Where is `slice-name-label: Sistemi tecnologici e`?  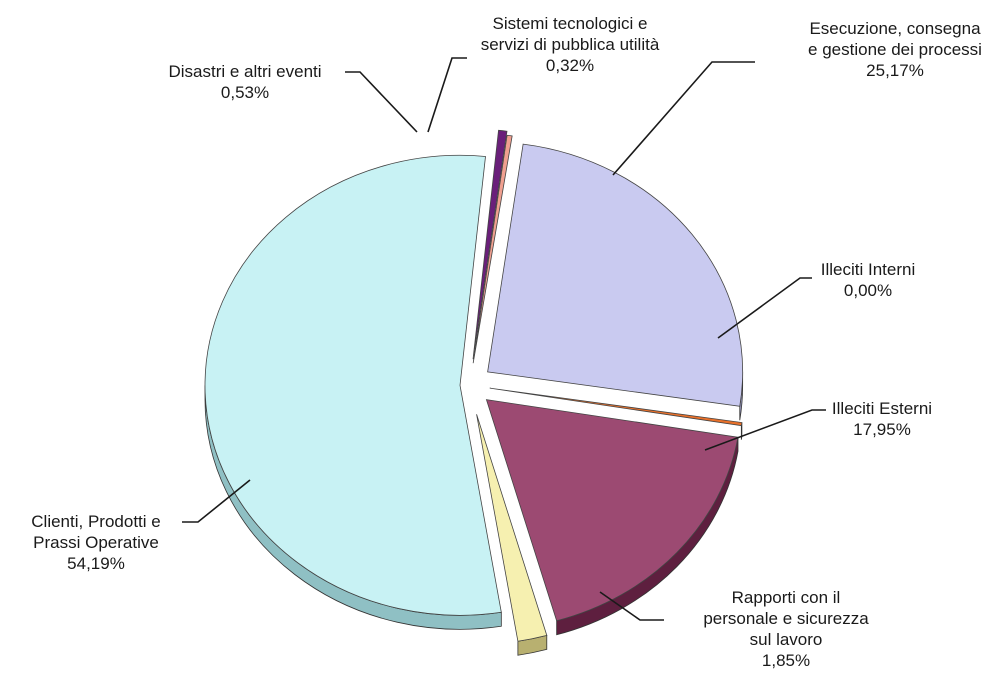 slice-name-label: Sistemi tecnologici e is located at coordinates (570, 23).